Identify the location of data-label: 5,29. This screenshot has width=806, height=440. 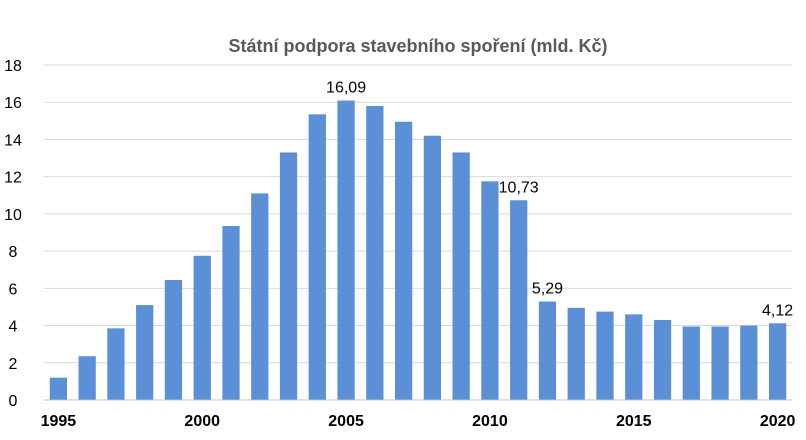
(547, 289).